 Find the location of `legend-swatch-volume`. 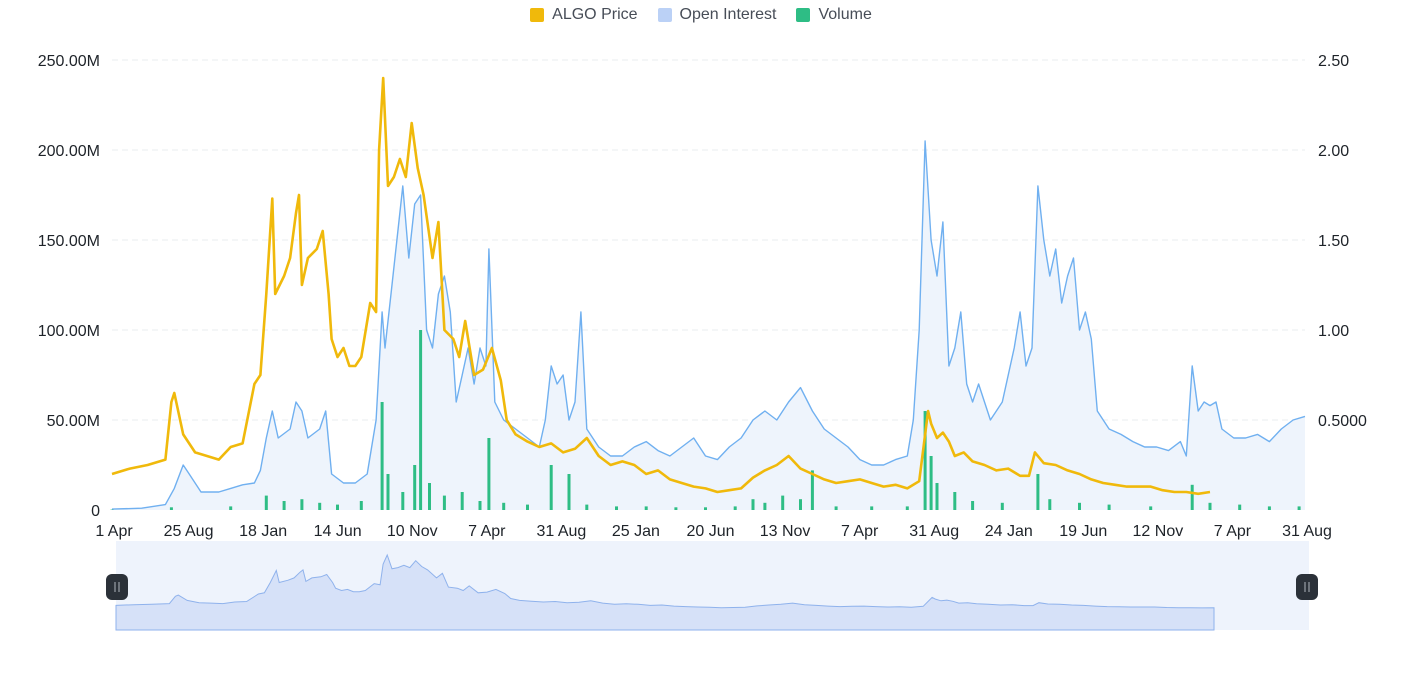

legend-swatch-volume is located at coordinates (803, 15).